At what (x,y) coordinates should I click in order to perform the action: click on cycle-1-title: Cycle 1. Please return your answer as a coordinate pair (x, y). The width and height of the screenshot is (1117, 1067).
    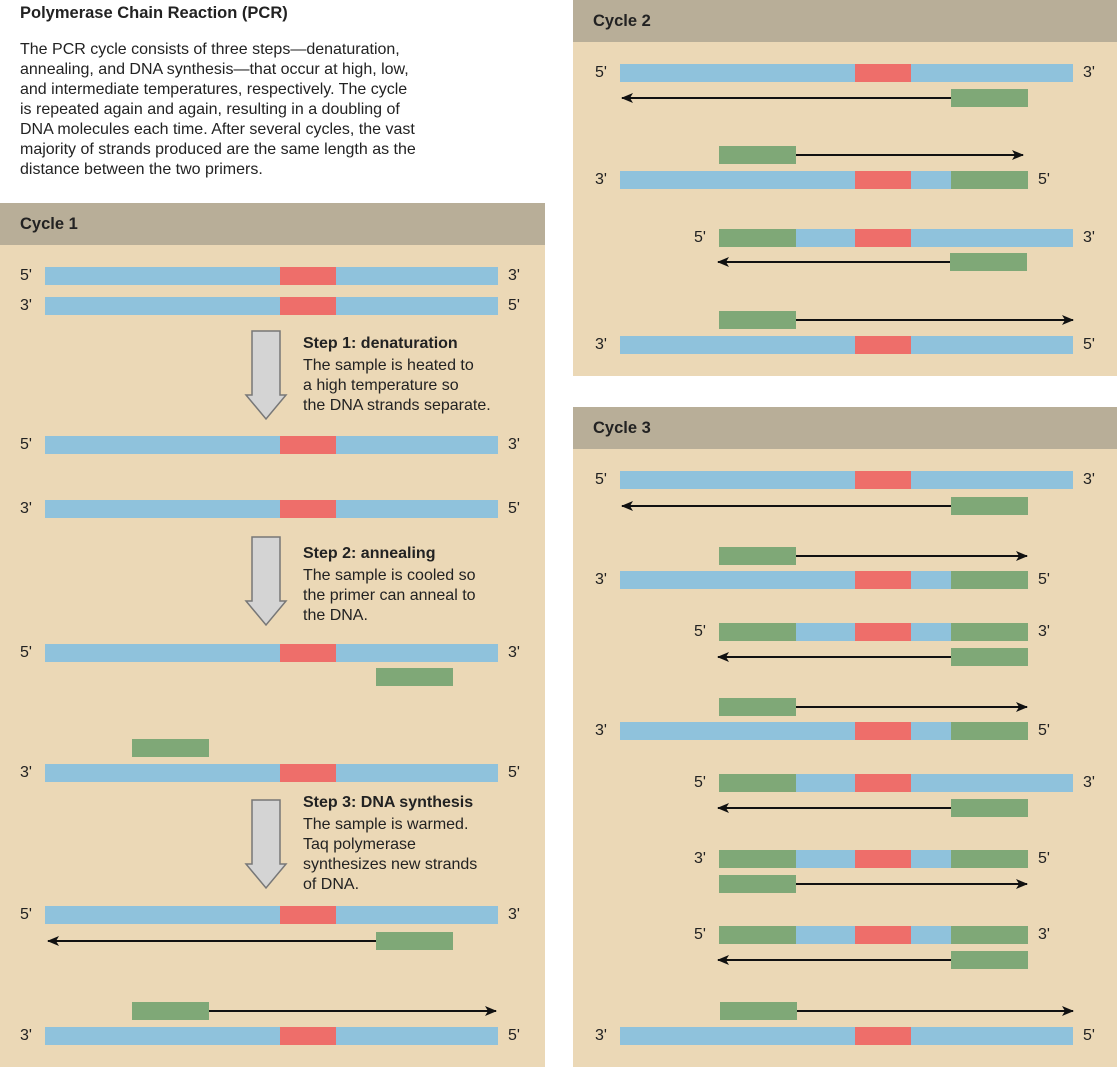
    Looking at the image, I should click on (49, 224).